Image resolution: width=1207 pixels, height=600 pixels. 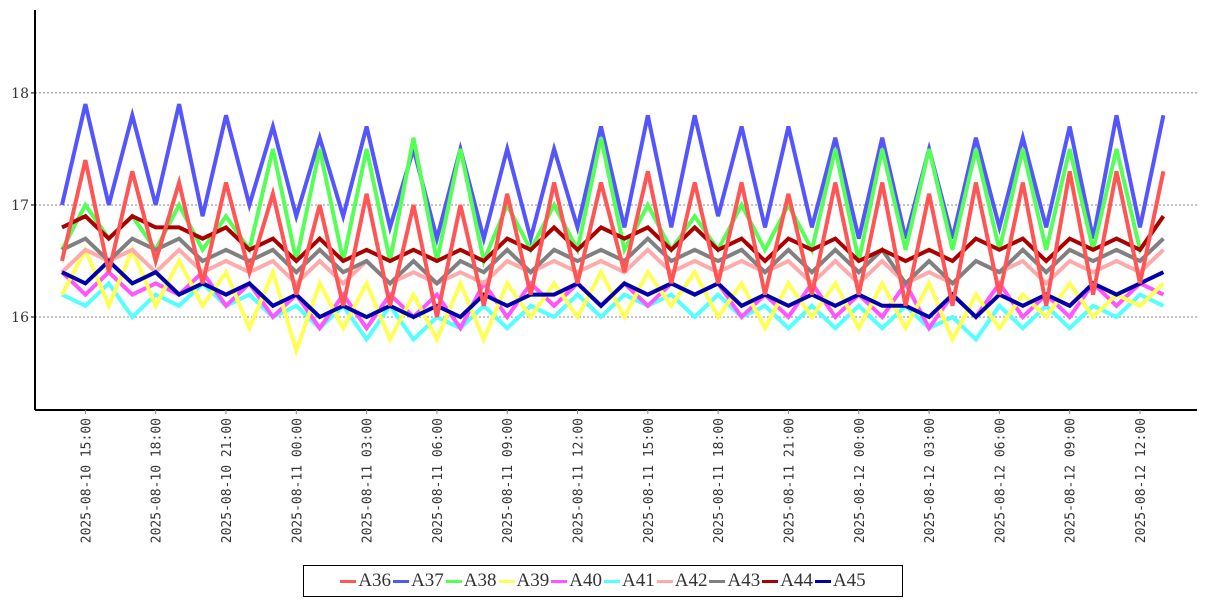 I want to click on legend-label: A37, so click(x=427, y=580).